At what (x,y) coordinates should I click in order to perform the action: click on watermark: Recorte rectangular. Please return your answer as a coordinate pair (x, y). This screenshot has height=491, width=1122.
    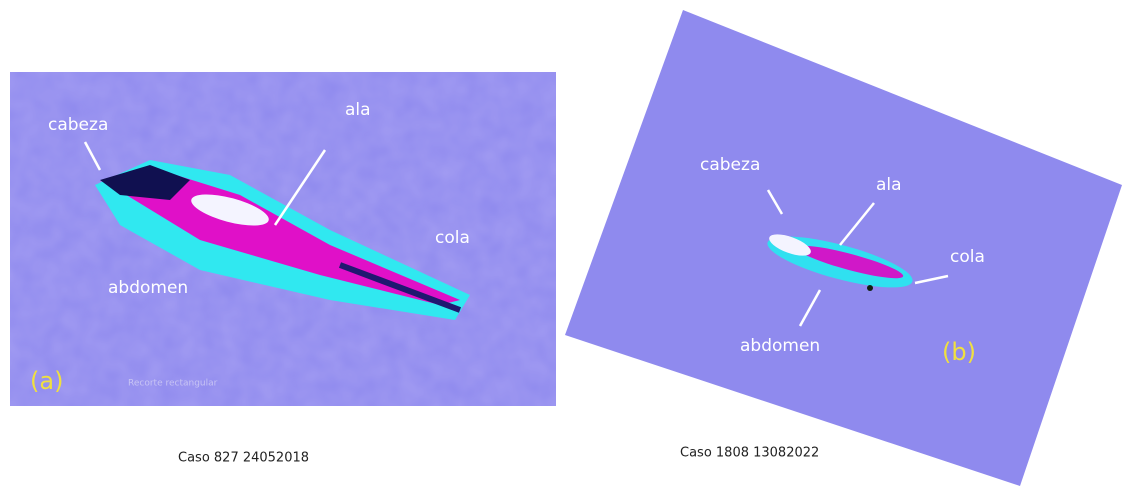
    Looking at the image, I should click on (173, 384).